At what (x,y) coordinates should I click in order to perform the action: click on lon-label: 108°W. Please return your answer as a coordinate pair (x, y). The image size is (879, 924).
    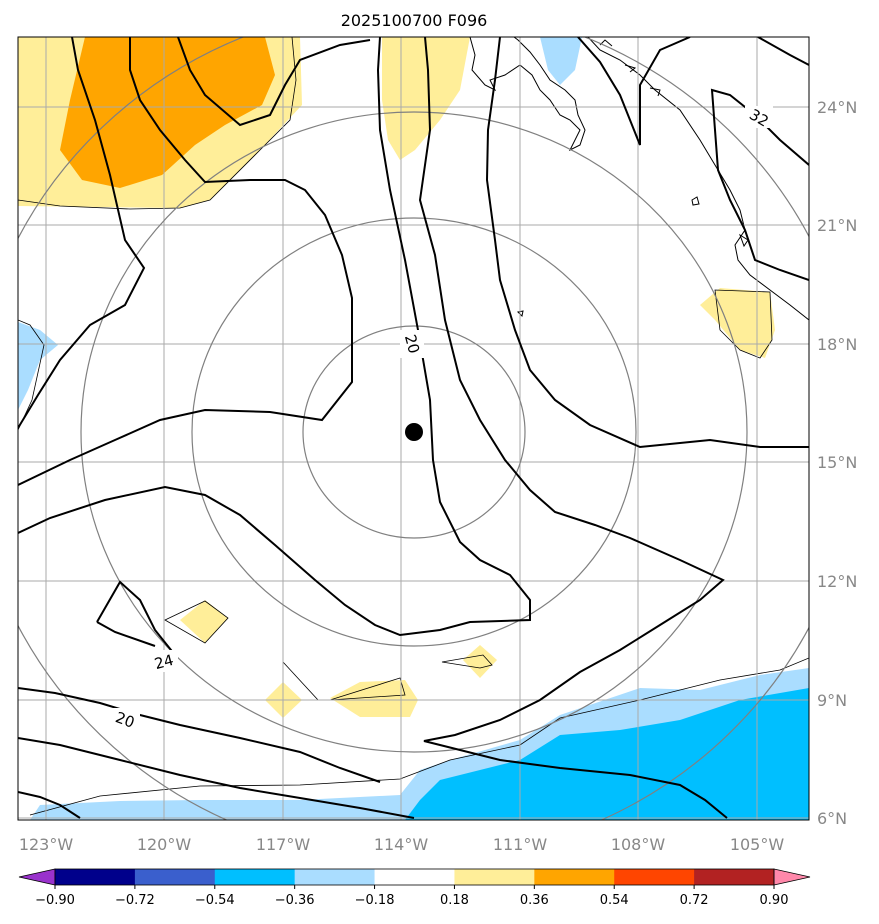
    Looking at the image, I should click on (638, 844).